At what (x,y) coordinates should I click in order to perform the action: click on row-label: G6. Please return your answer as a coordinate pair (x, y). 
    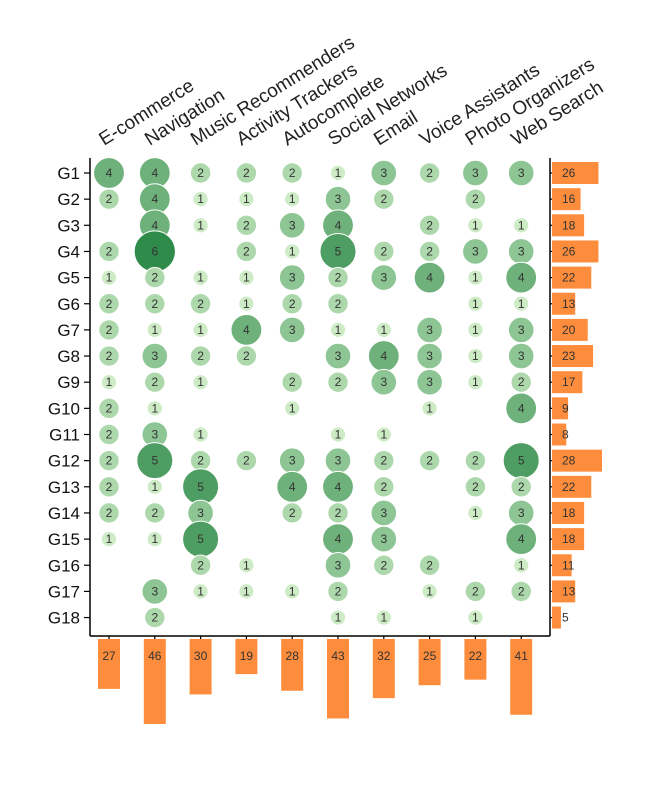
    Looking at the image, I should click on (68, 304).